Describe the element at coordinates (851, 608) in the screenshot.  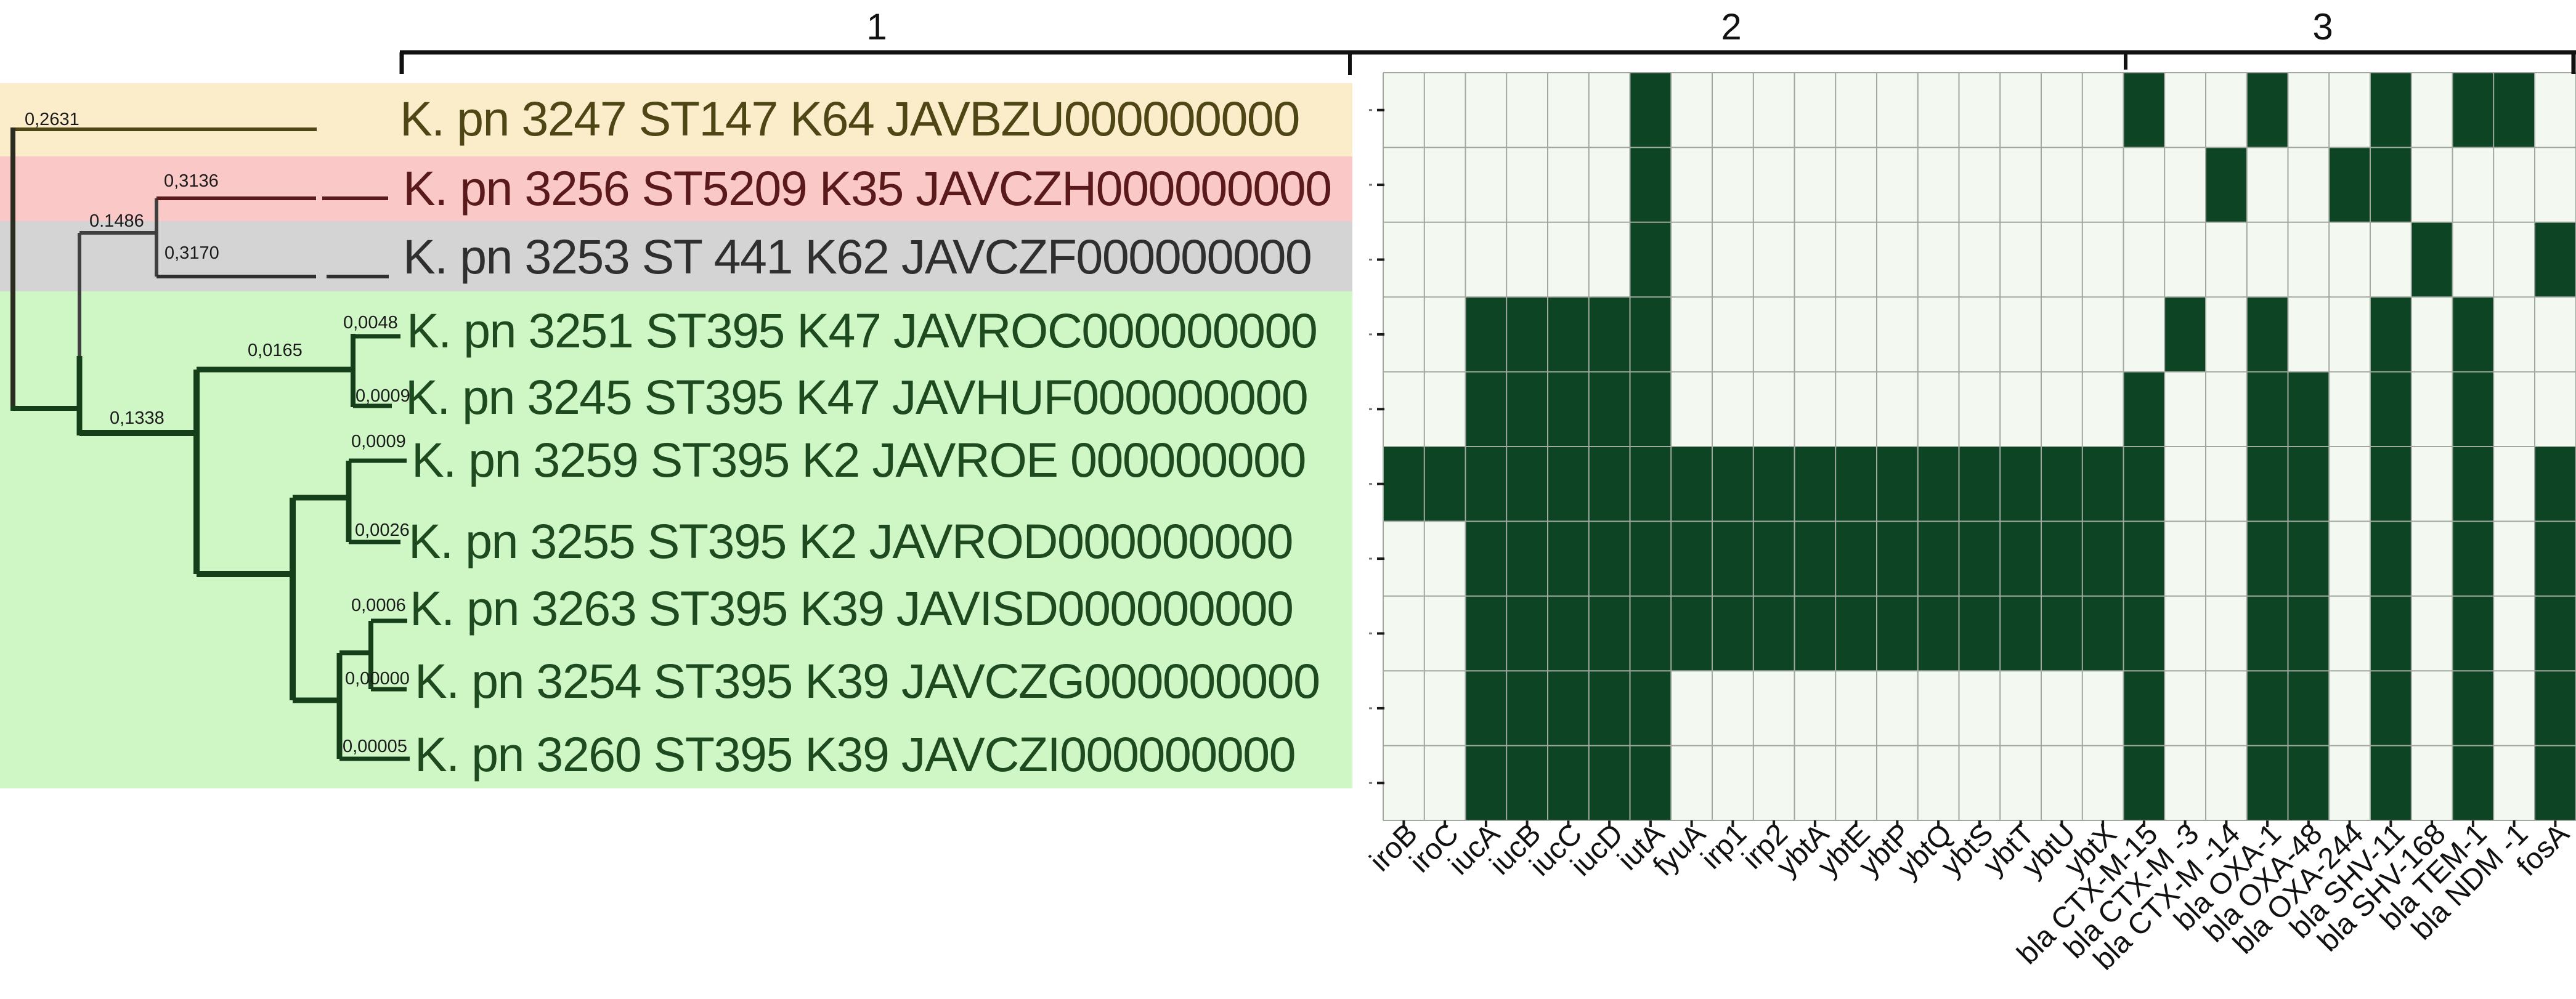
I see `svg-text:K. pn 3263 ST395 K39 JAVISD000: K. pn 3263 ST395 K39 JAVISD000000000` at that location.